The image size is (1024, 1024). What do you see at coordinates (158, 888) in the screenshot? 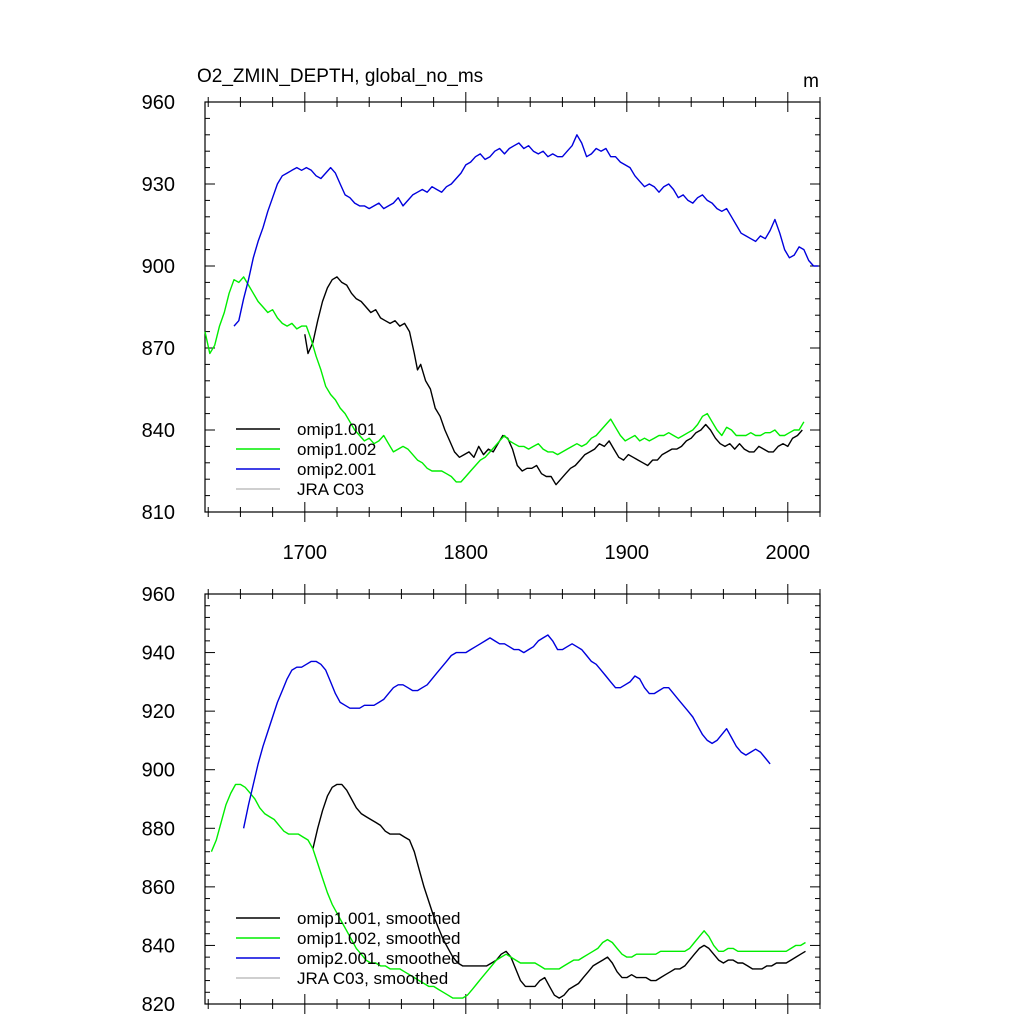
I see `panel1-y-tick-label: 860` at bounding box center [158, 888].